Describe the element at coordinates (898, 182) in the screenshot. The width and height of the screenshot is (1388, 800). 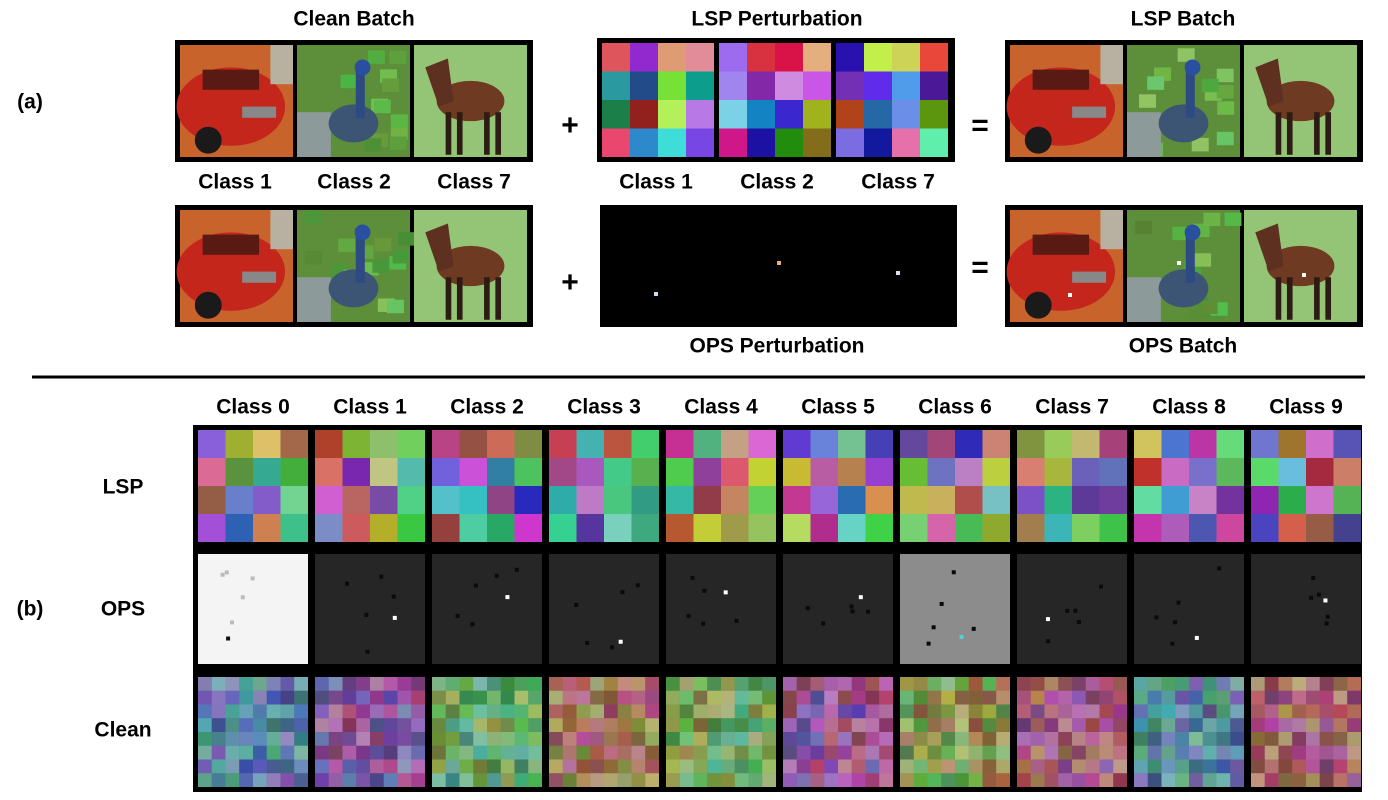
I see `class-label: Class 7` at that location.